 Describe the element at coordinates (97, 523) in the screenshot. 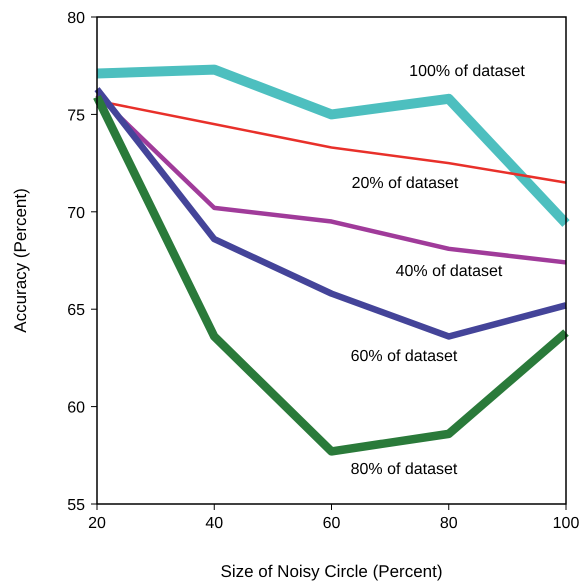

I see `x-tick-label: 20` at that location.